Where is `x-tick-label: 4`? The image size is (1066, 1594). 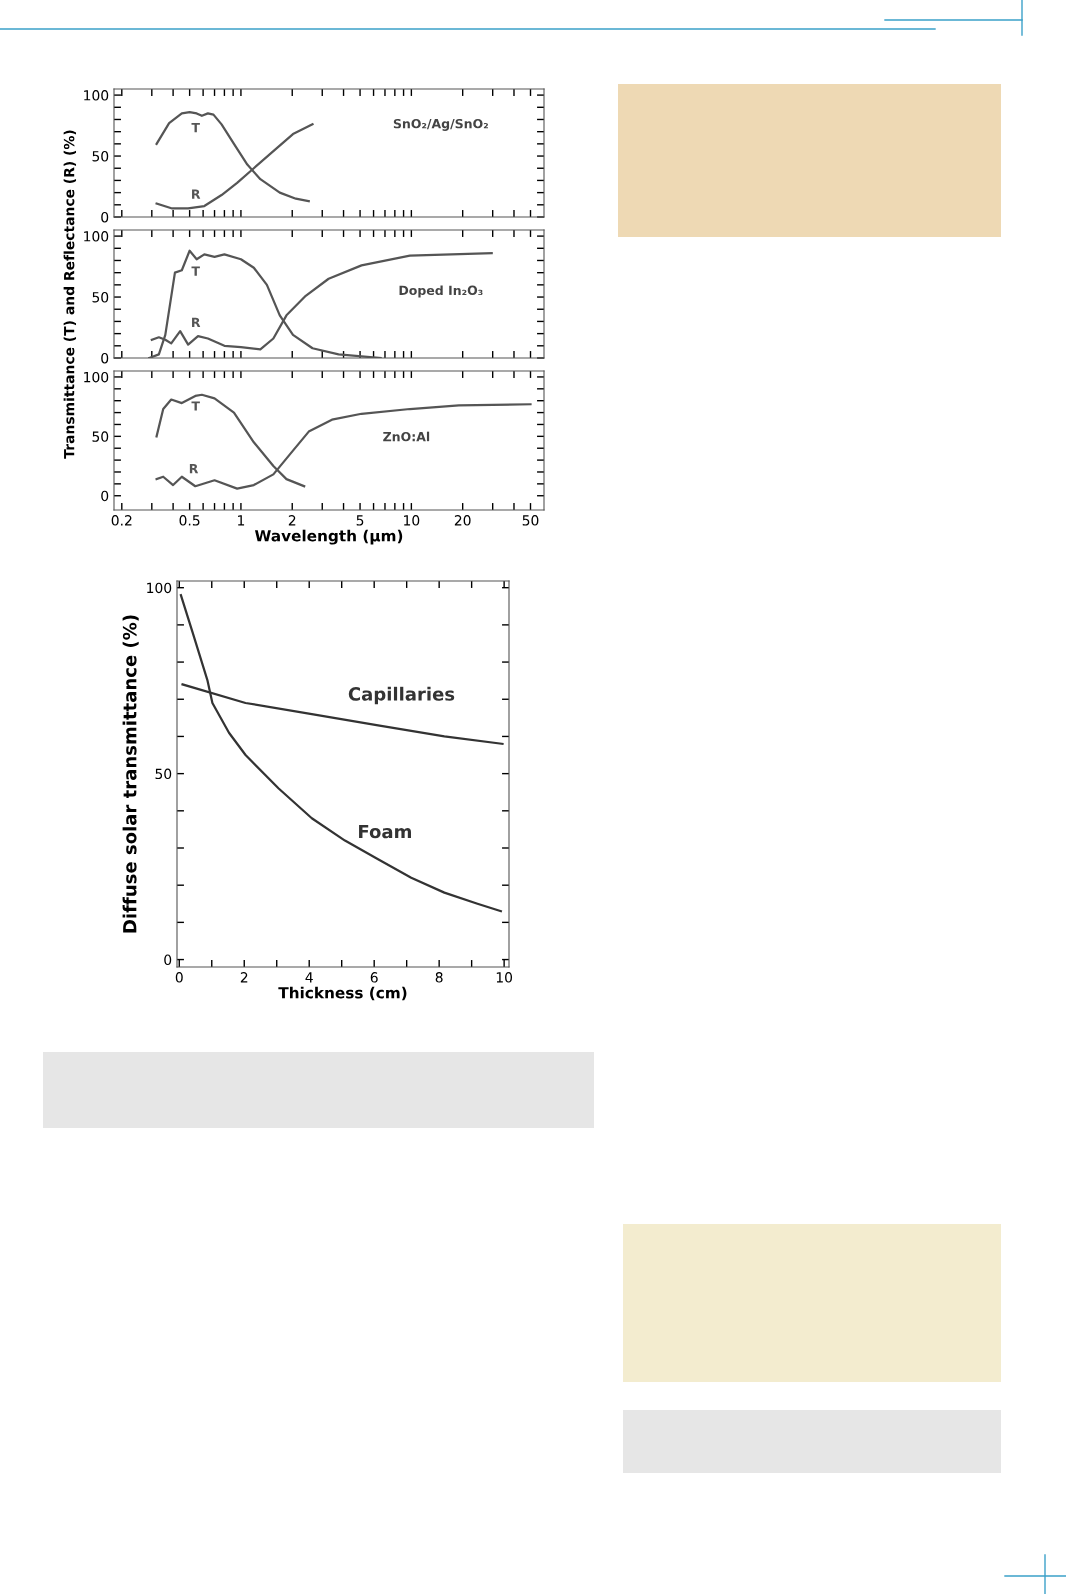
x-tick-label: 4 is located at coordinates (309, 977).